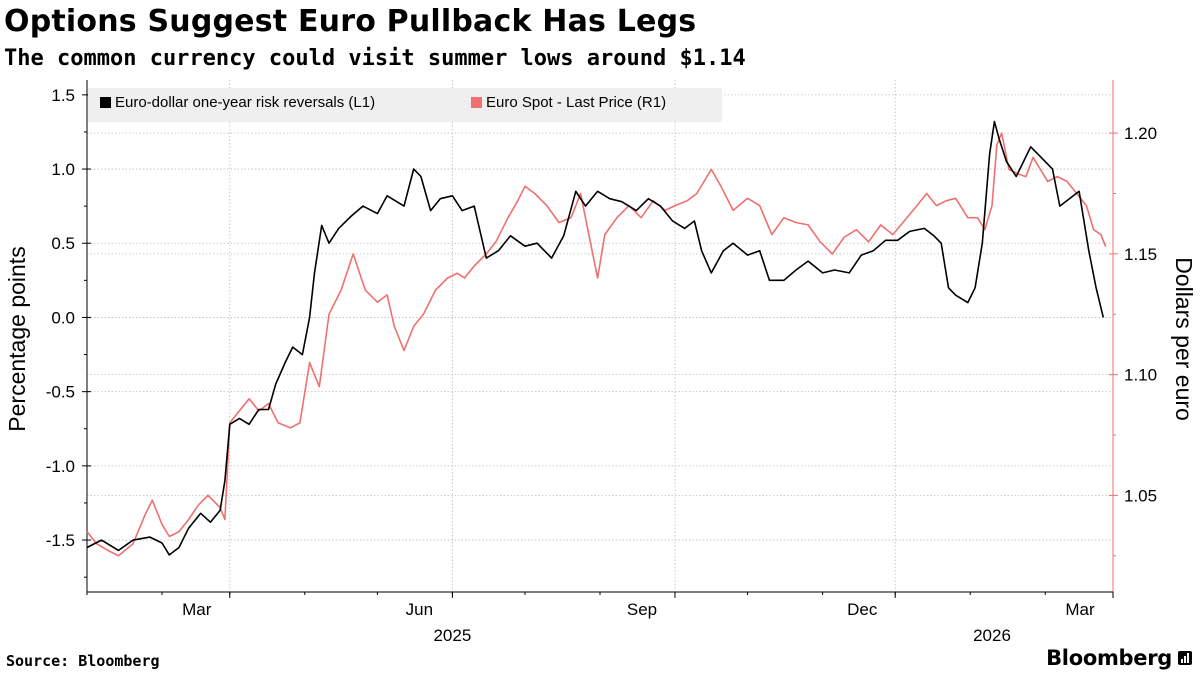  Describe the element at coordinates (63, 243) in the screenshot. I see `y-left-tick-label: 0.5` at that location.